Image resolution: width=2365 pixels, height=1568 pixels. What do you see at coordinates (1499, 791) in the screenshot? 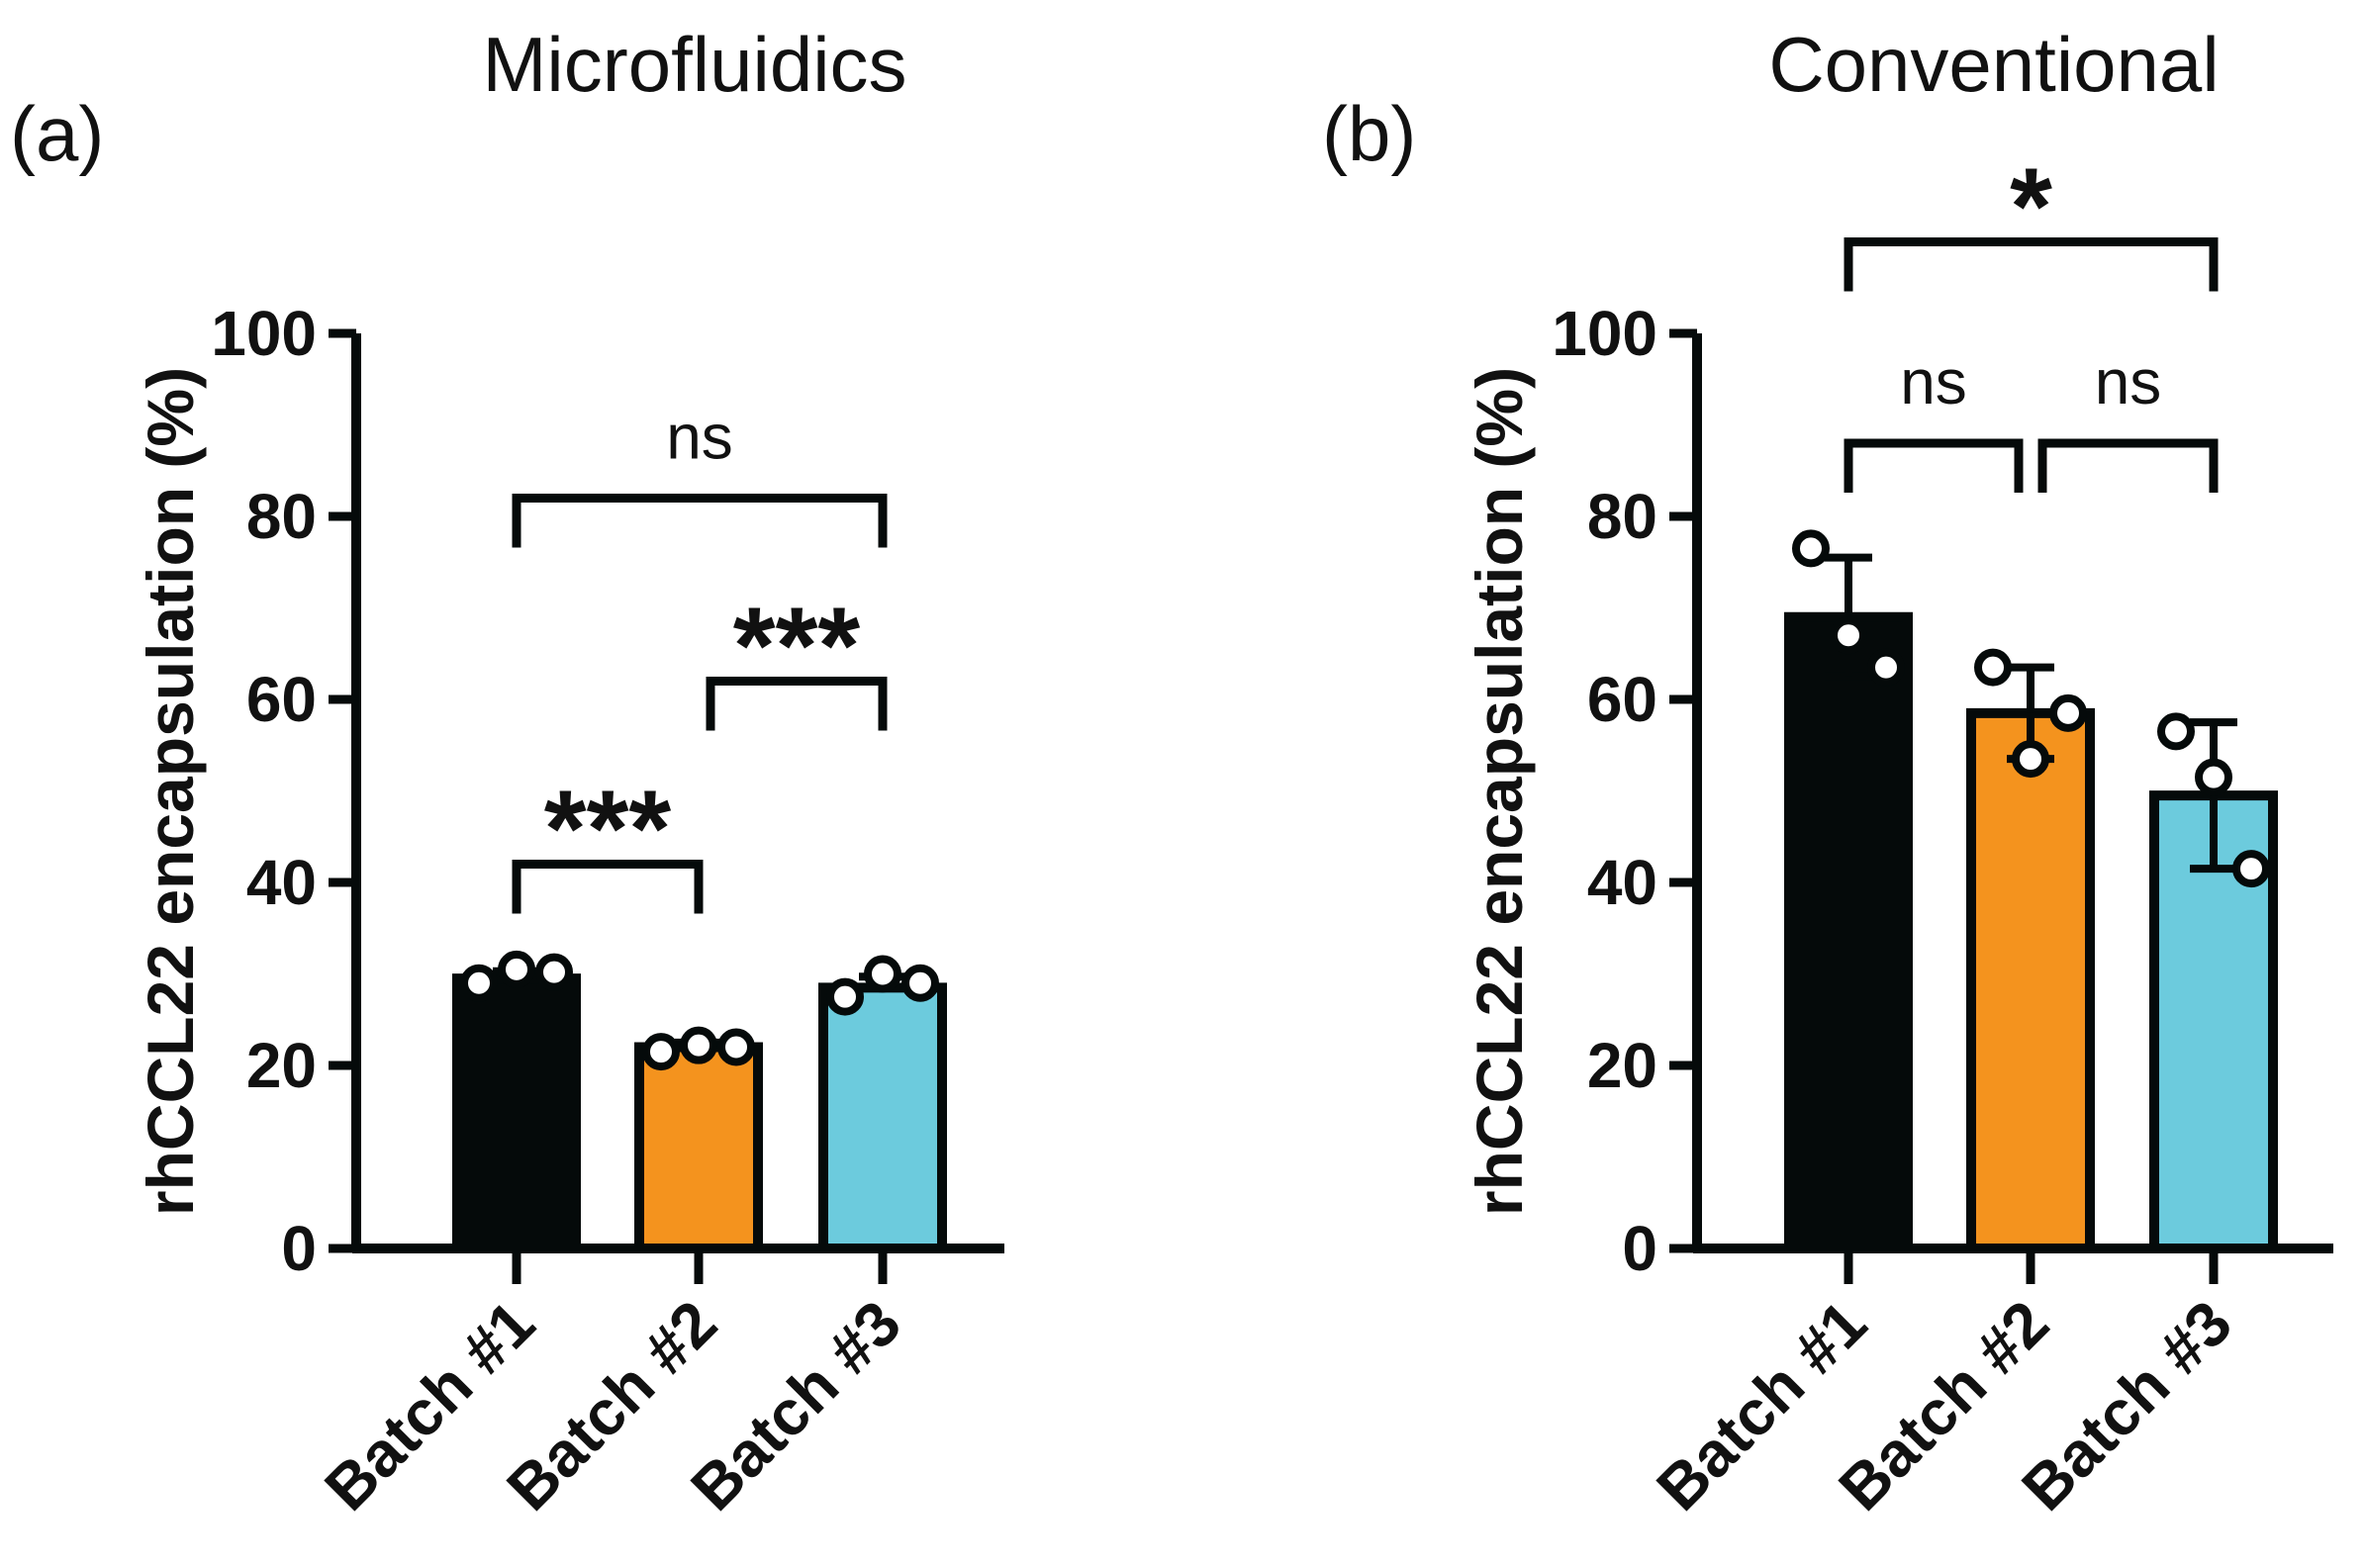
I see `panel-b-y-axis-label: rhCCL22 encapsulation (%)` at bounding box center [1499, 791].